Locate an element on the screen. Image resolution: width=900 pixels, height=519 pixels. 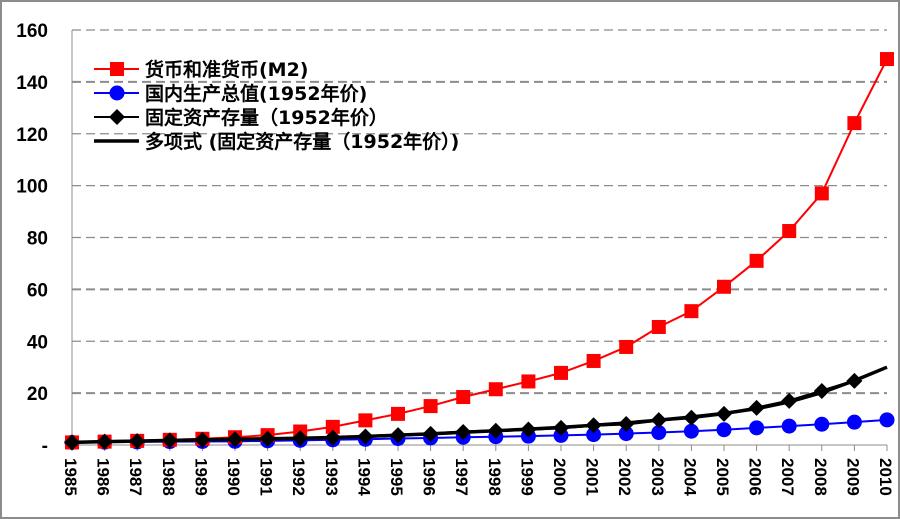
x-tick-label: 1992 is located at coordinates (298, 477).